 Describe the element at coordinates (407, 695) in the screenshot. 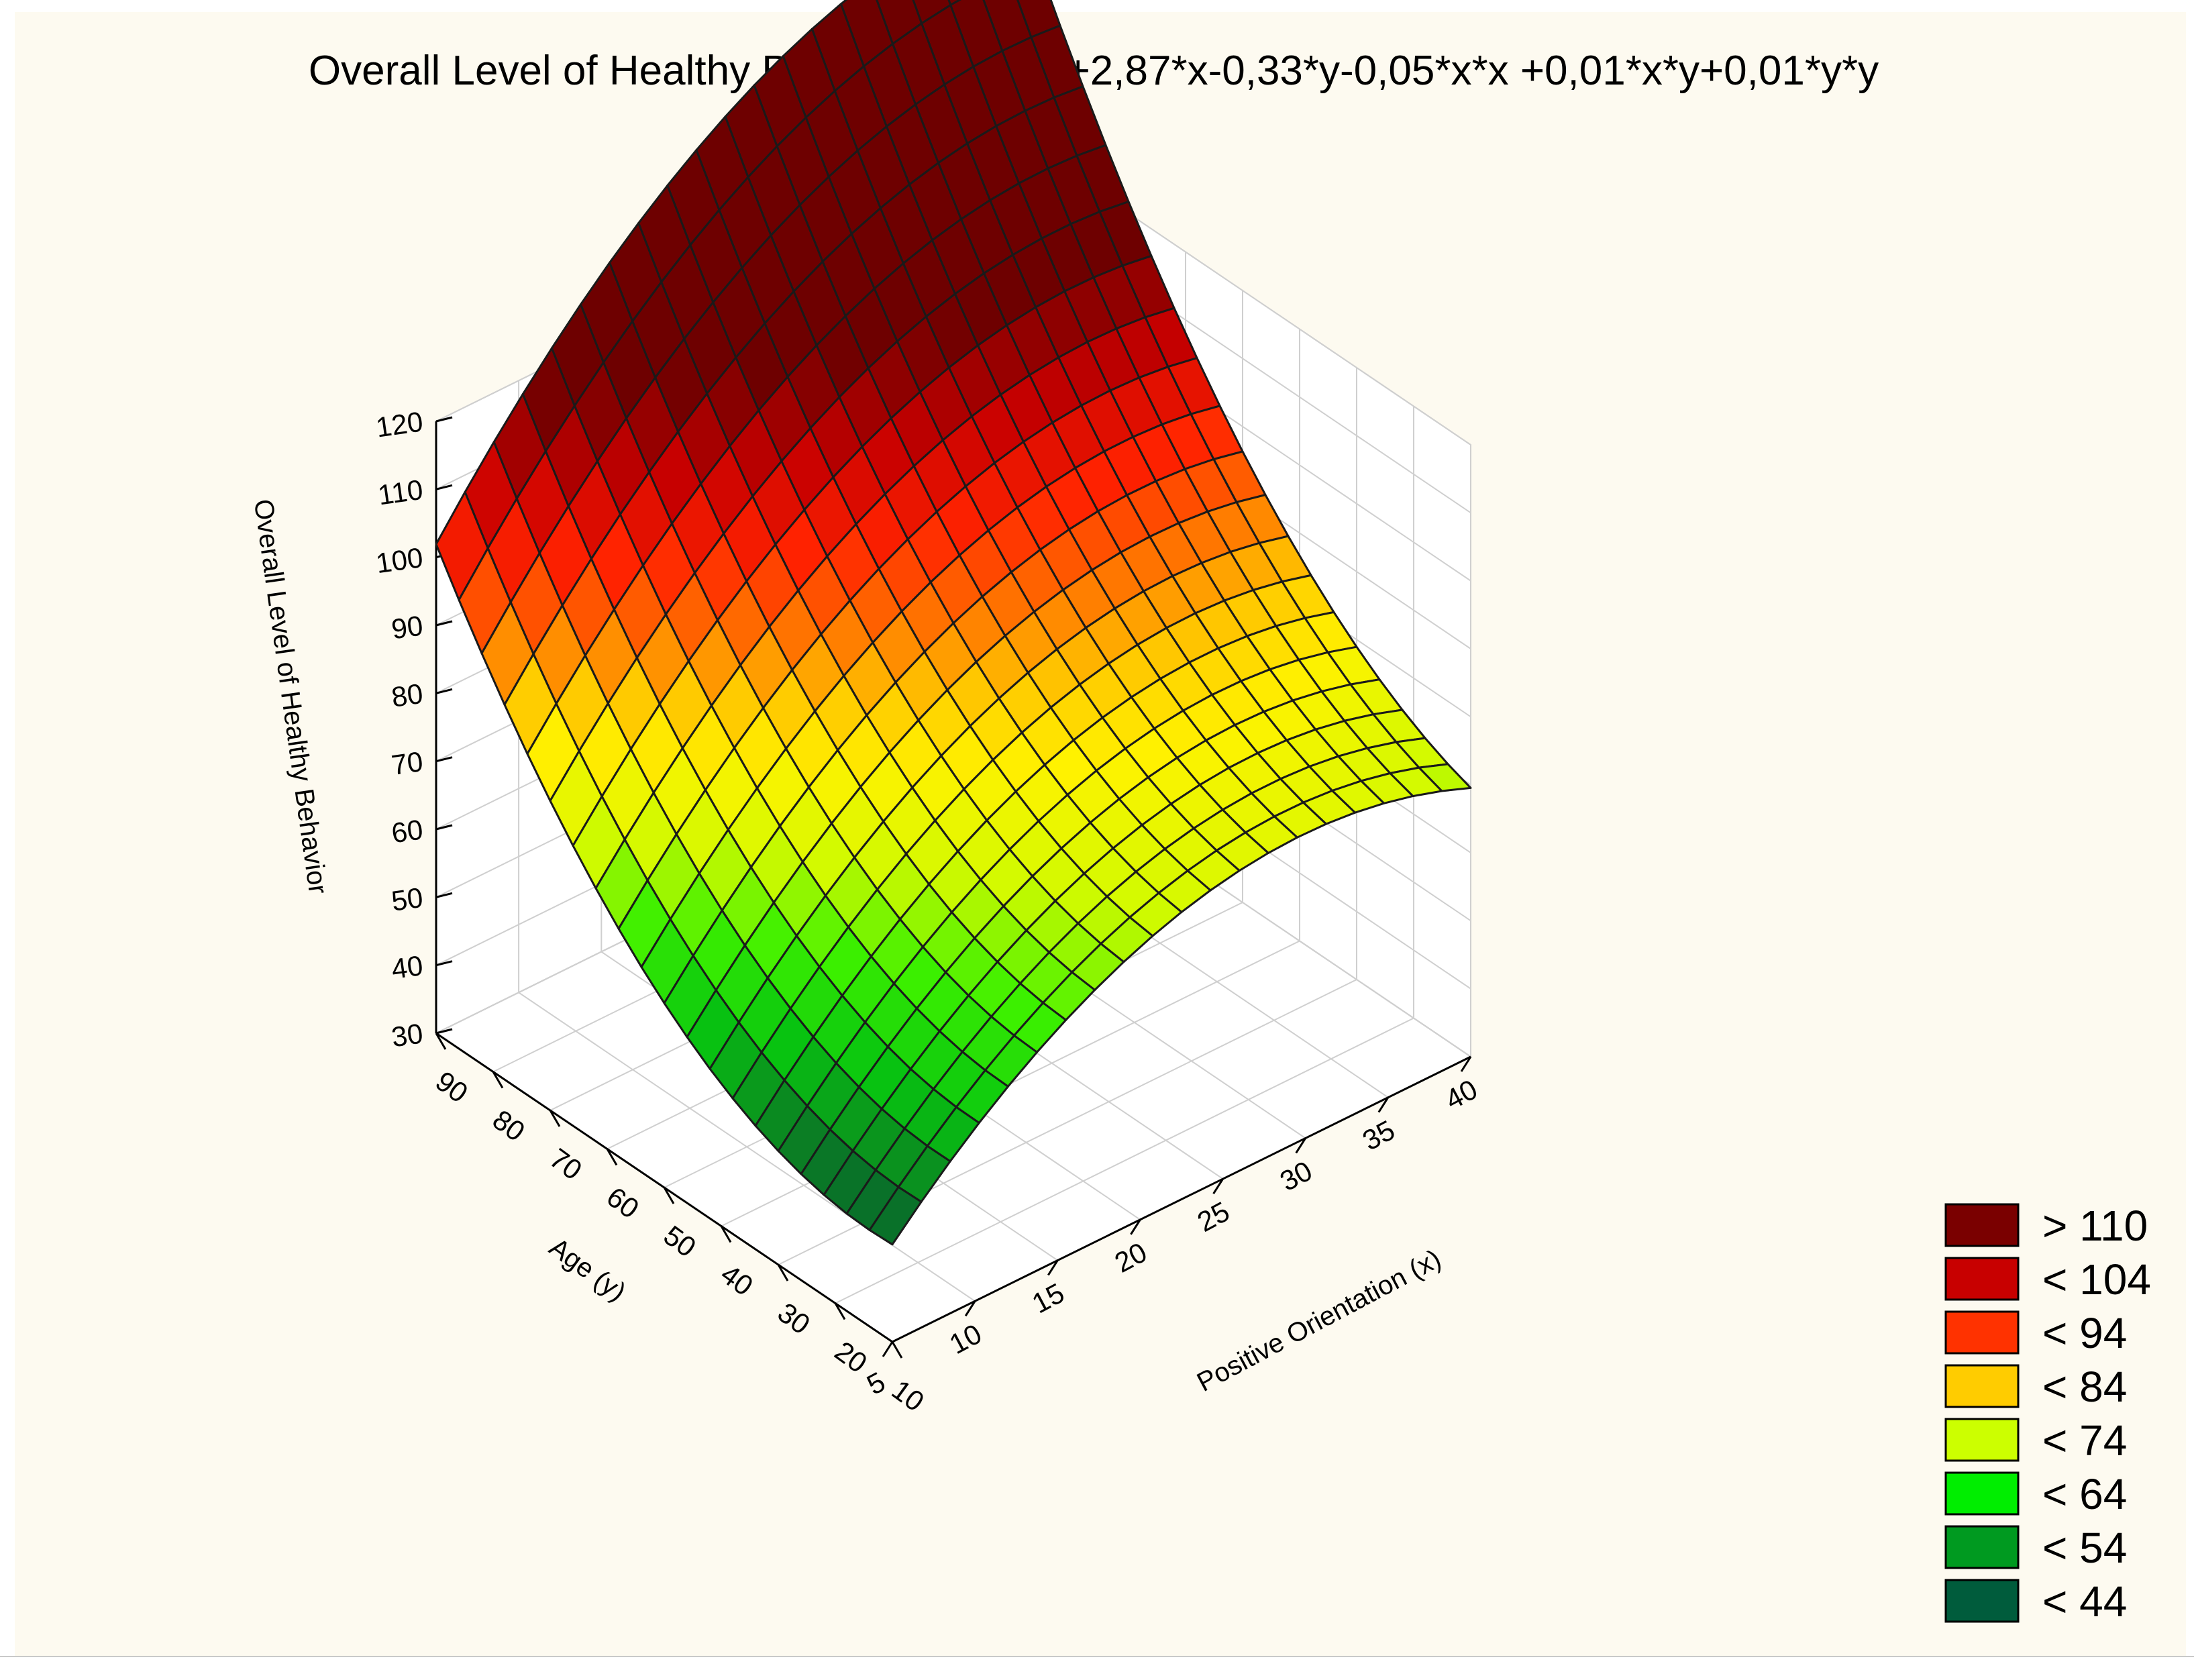

I see `z-tick-label: 80` at that location.